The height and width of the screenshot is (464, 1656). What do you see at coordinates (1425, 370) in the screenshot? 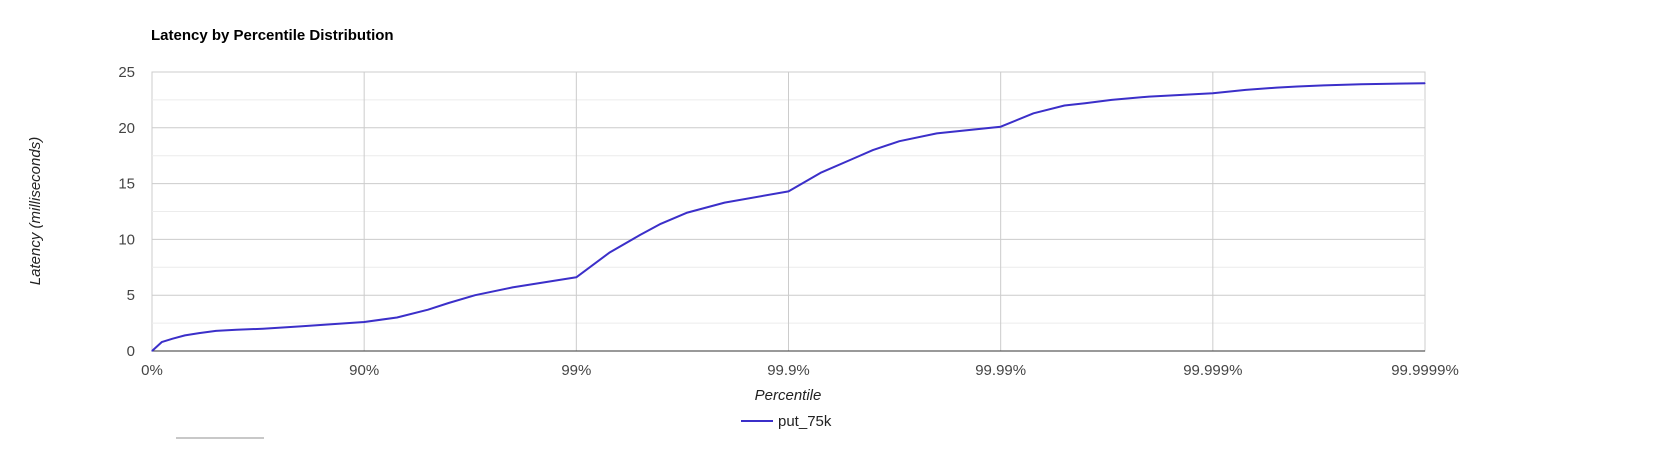
I see `x-tick-label: 99.9999%` at bounding box center [1425, 370].